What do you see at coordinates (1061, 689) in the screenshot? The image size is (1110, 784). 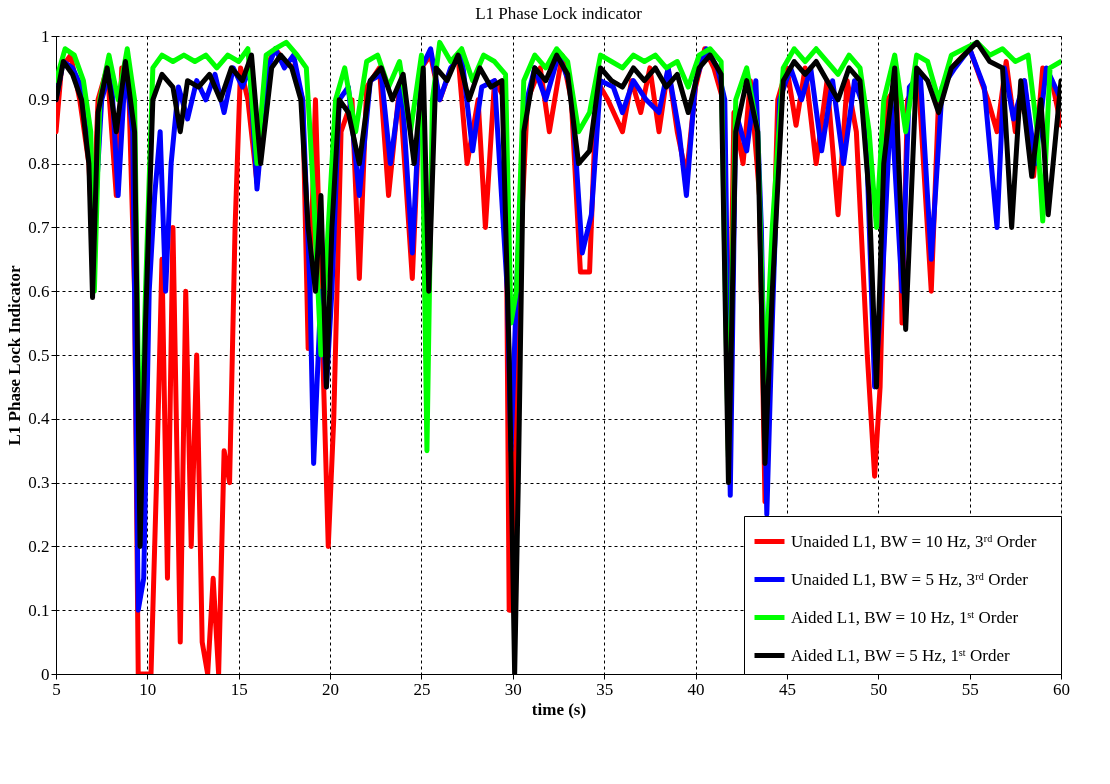 I see `x-tick-label: 60` at bounding box center [1061, 689].